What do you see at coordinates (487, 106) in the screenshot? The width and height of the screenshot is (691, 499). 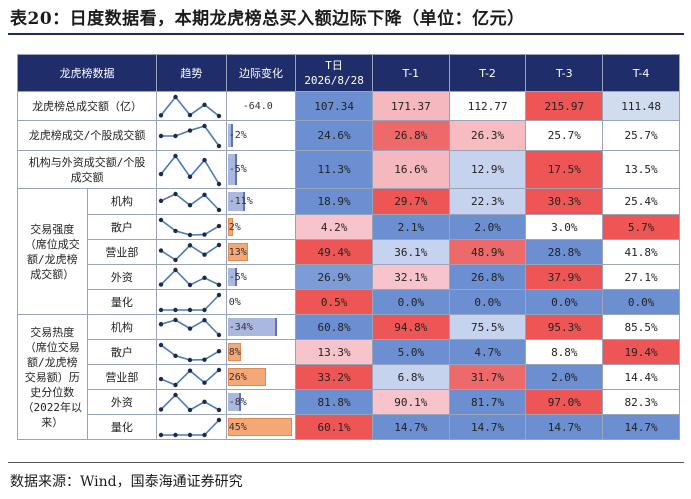 I see `value-cell: 112.77` at bounding box center [487, 106].